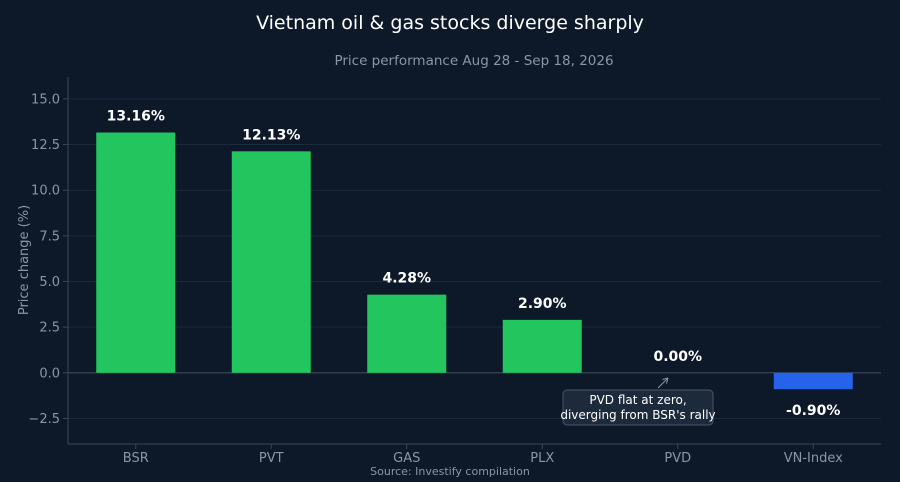  I want to click on data-label: 2.90%, so click(542, 304).